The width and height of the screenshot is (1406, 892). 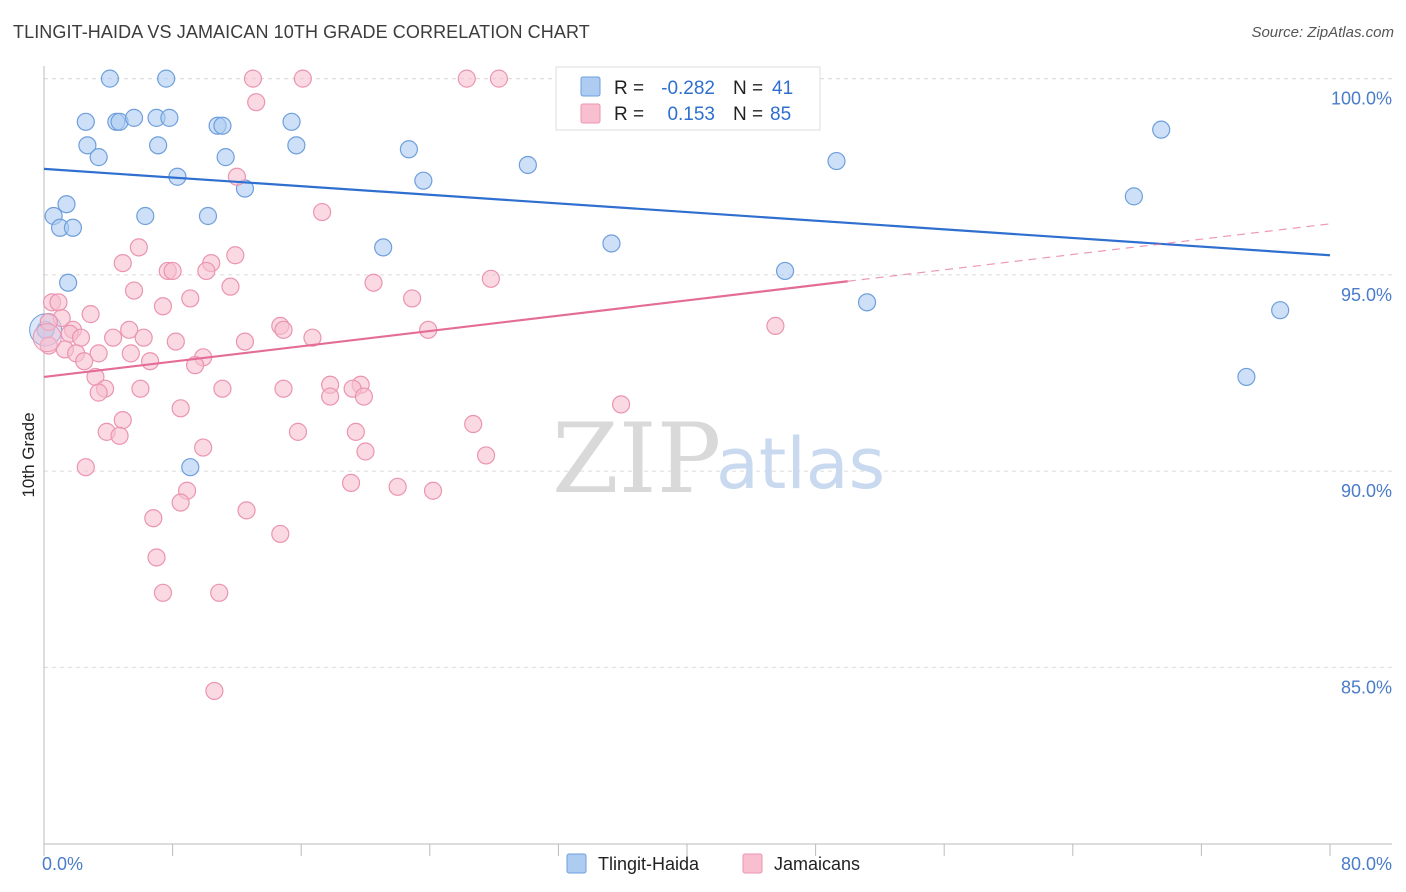 I want to click on y-tick-label-100: 100.0%, so click(x=1361, y=99).